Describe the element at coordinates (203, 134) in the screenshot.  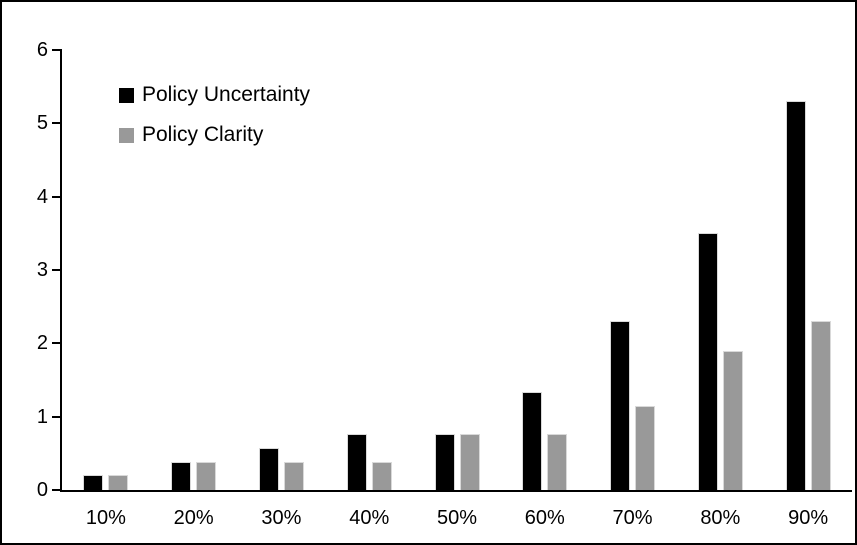
I see `legend-label-policy-clarity: Policy Clarity` at that location.